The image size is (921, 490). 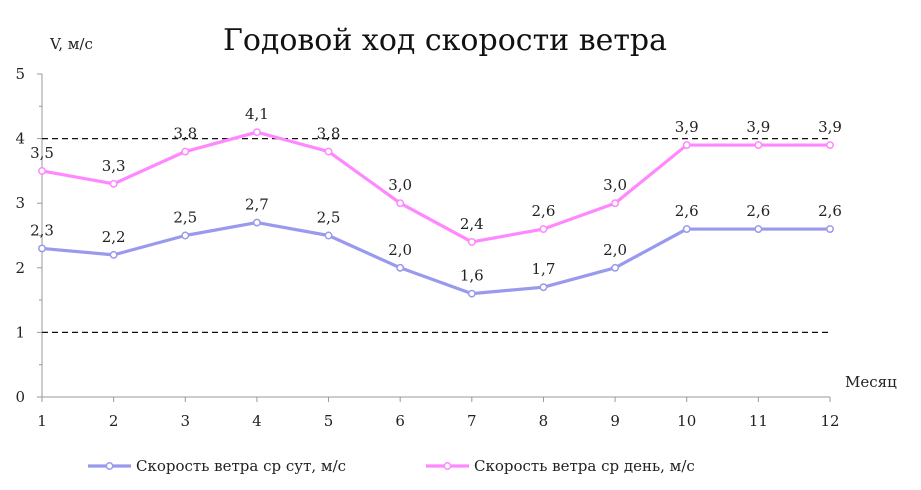 What do you see at coordinates (20, 139) in the screenshot?
I see `y-tick-label: 4` at bounding box center [20, 139].